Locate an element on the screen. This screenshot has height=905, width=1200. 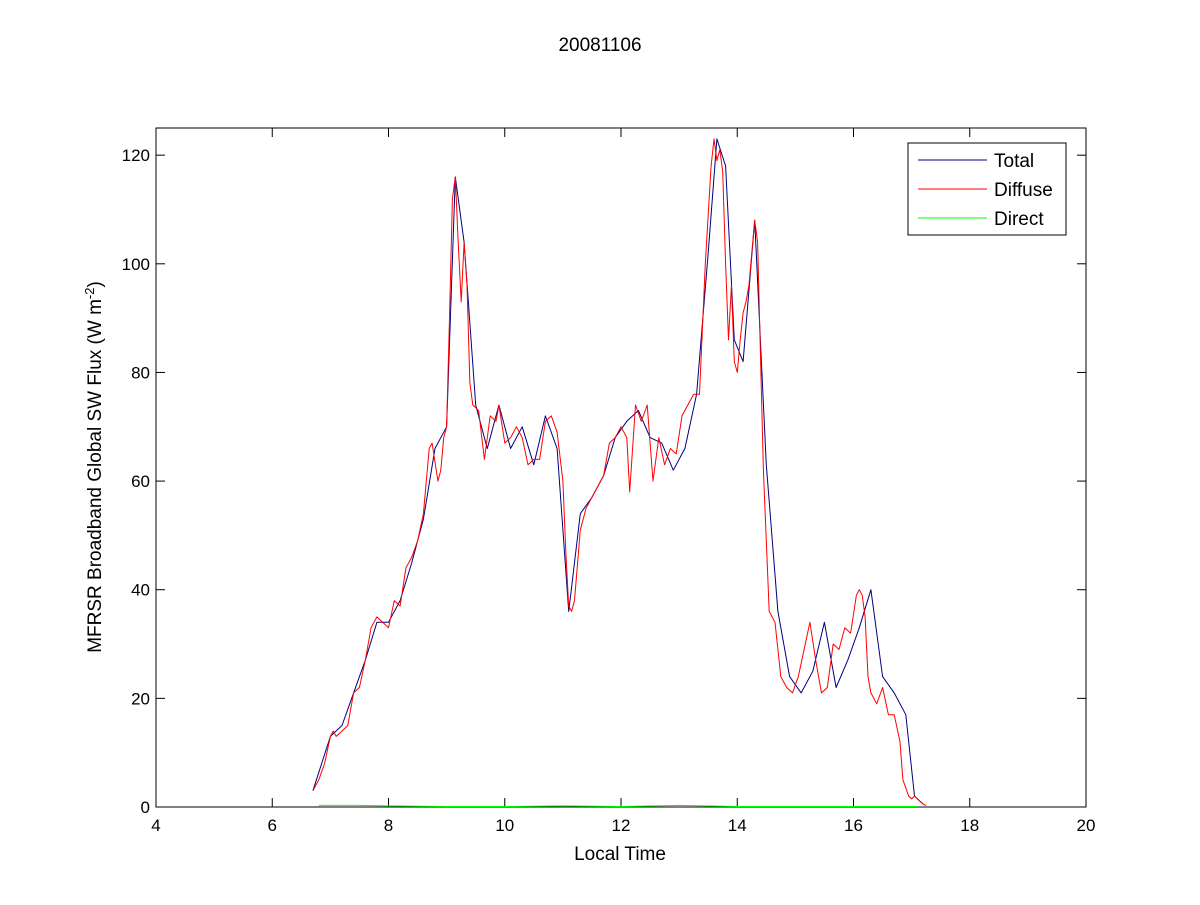
y-tick-label: 100 is located at coordinates (136, 264).